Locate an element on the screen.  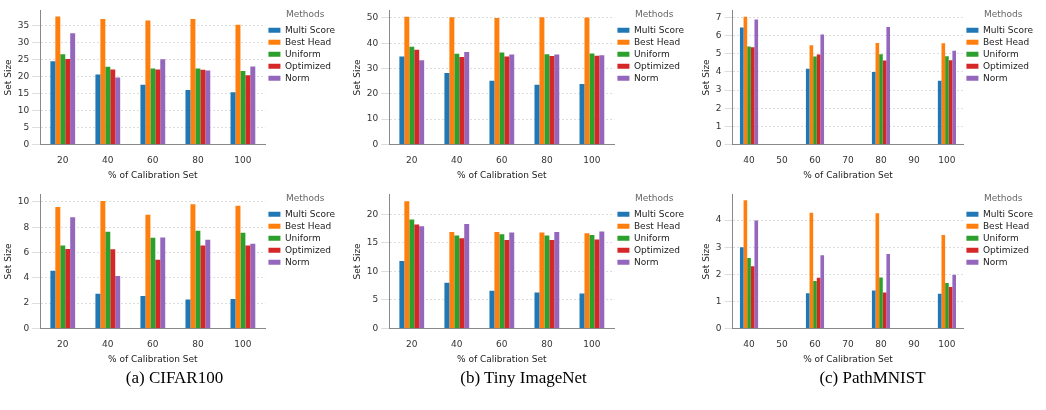
y-tick-label: 25 is located at coordinates (23, 58).